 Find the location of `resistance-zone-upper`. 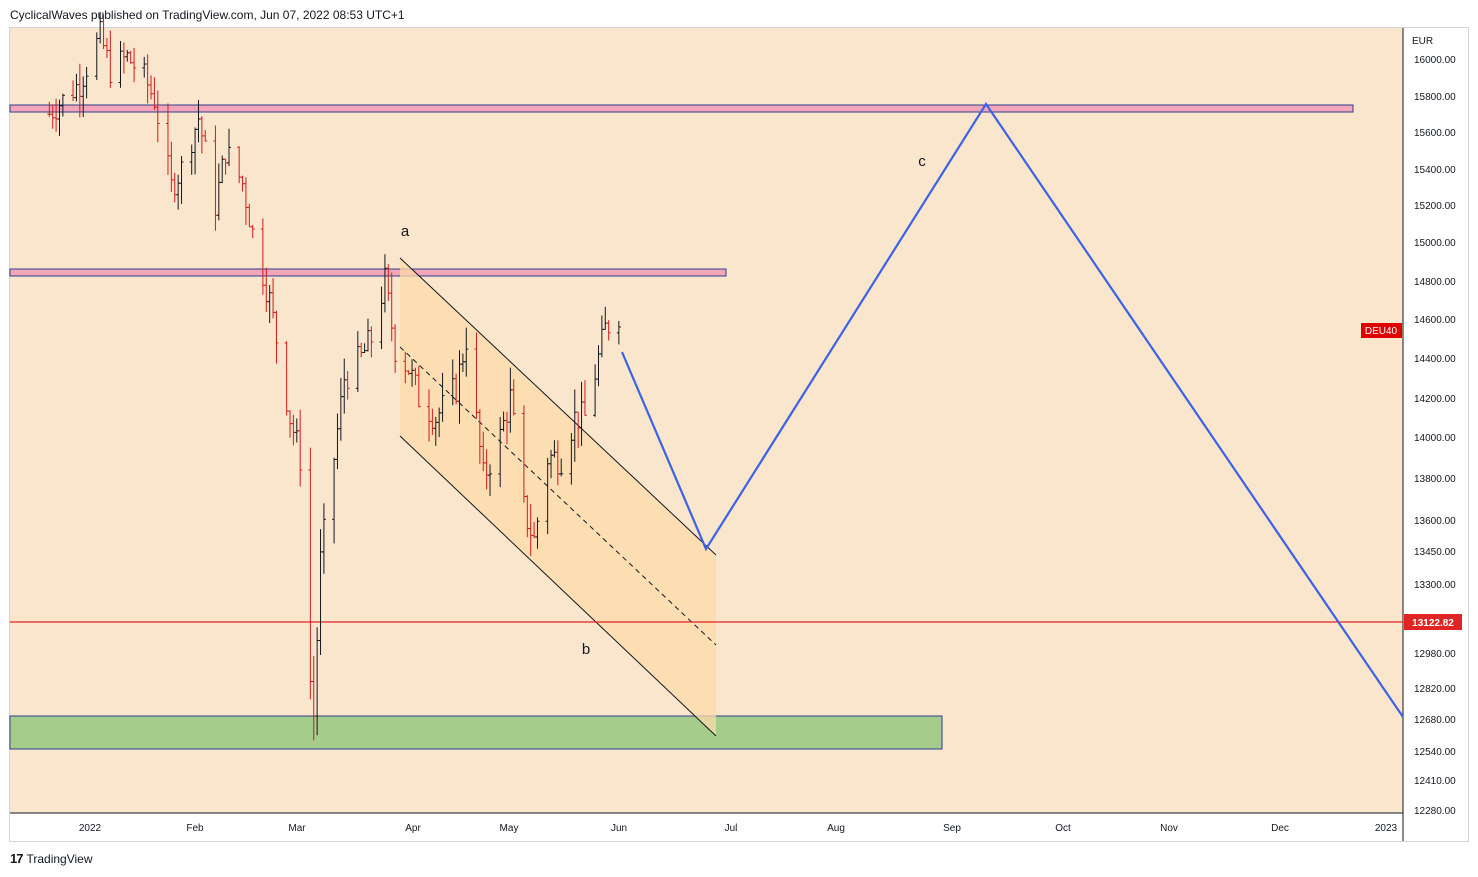

resistance-zone-upper is located at coordinates (681, 108).